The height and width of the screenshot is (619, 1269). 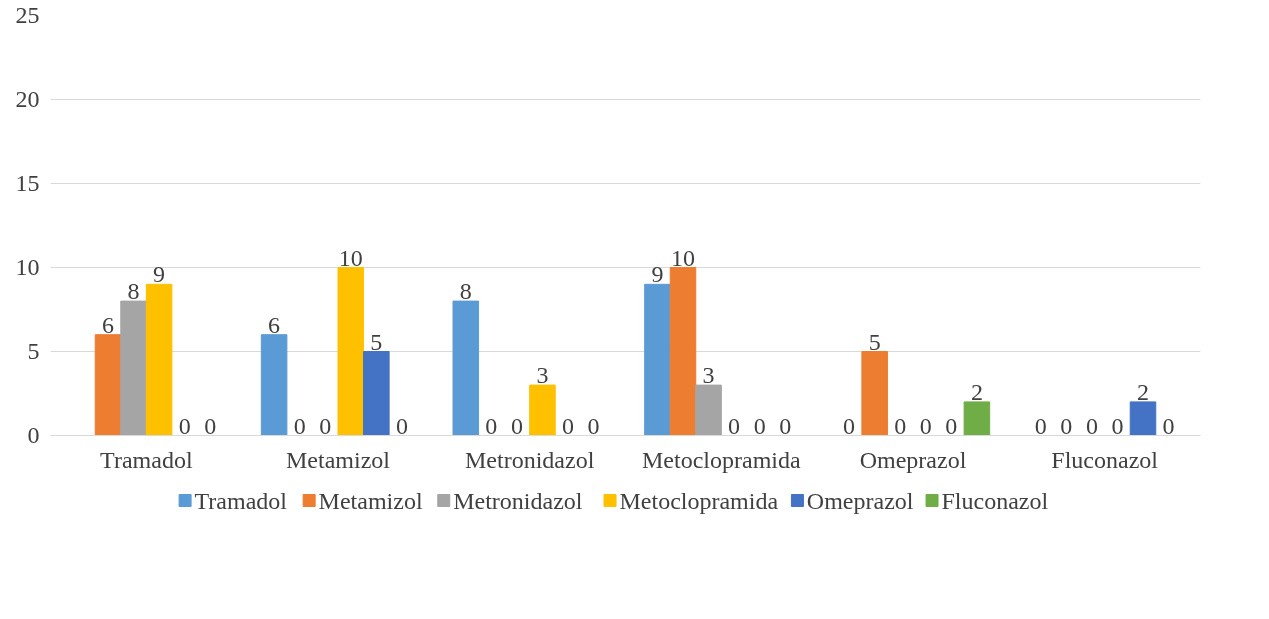 I want to click on legend-label: Omeprazol, so click(x=860, y=500).